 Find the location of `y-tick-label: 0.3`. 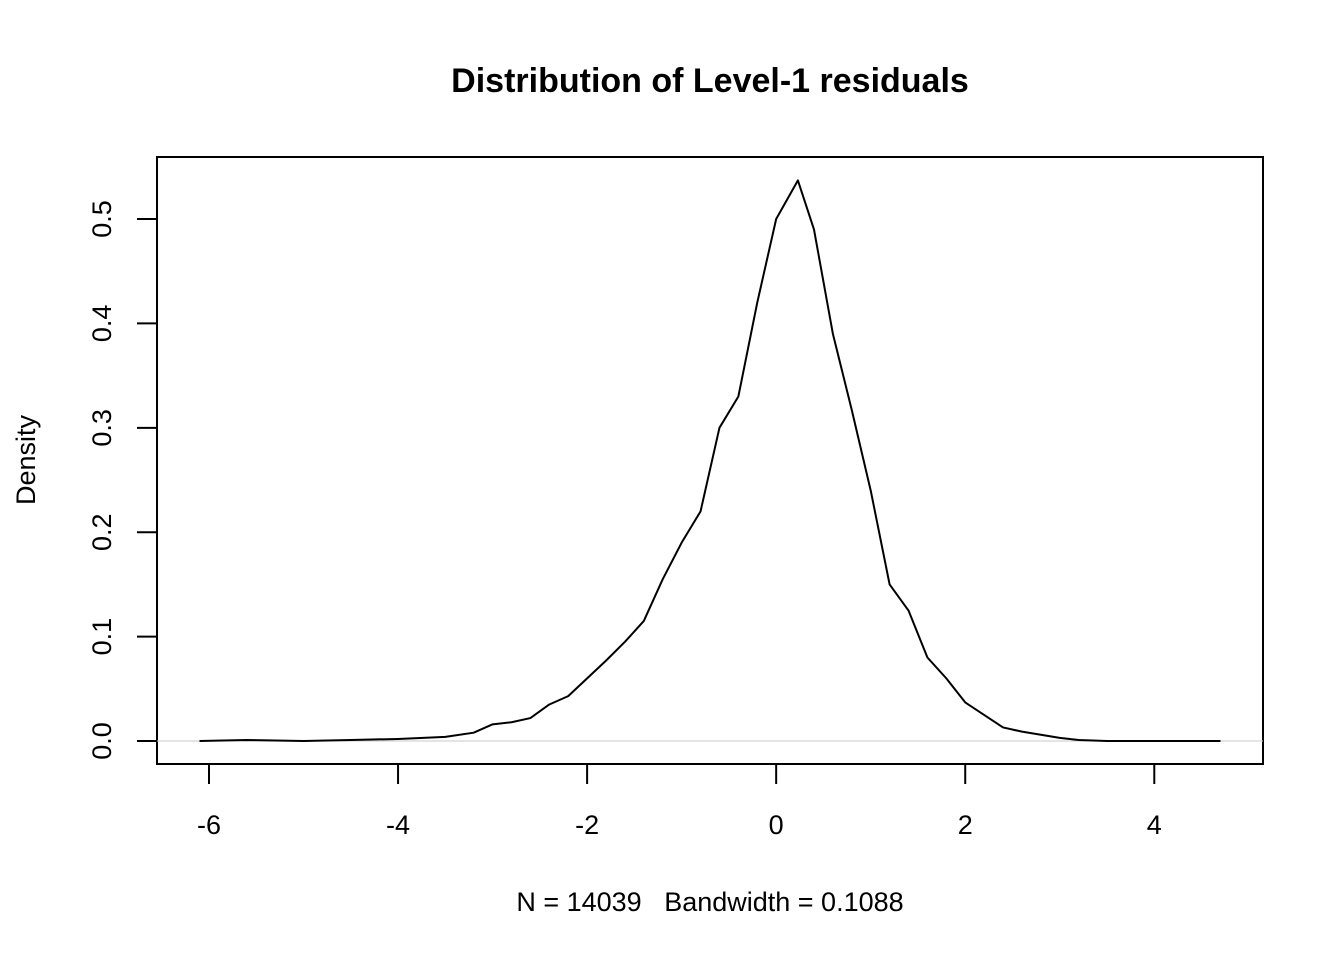

y-tick-label: 0.3 is located at coordinates (102, 428).